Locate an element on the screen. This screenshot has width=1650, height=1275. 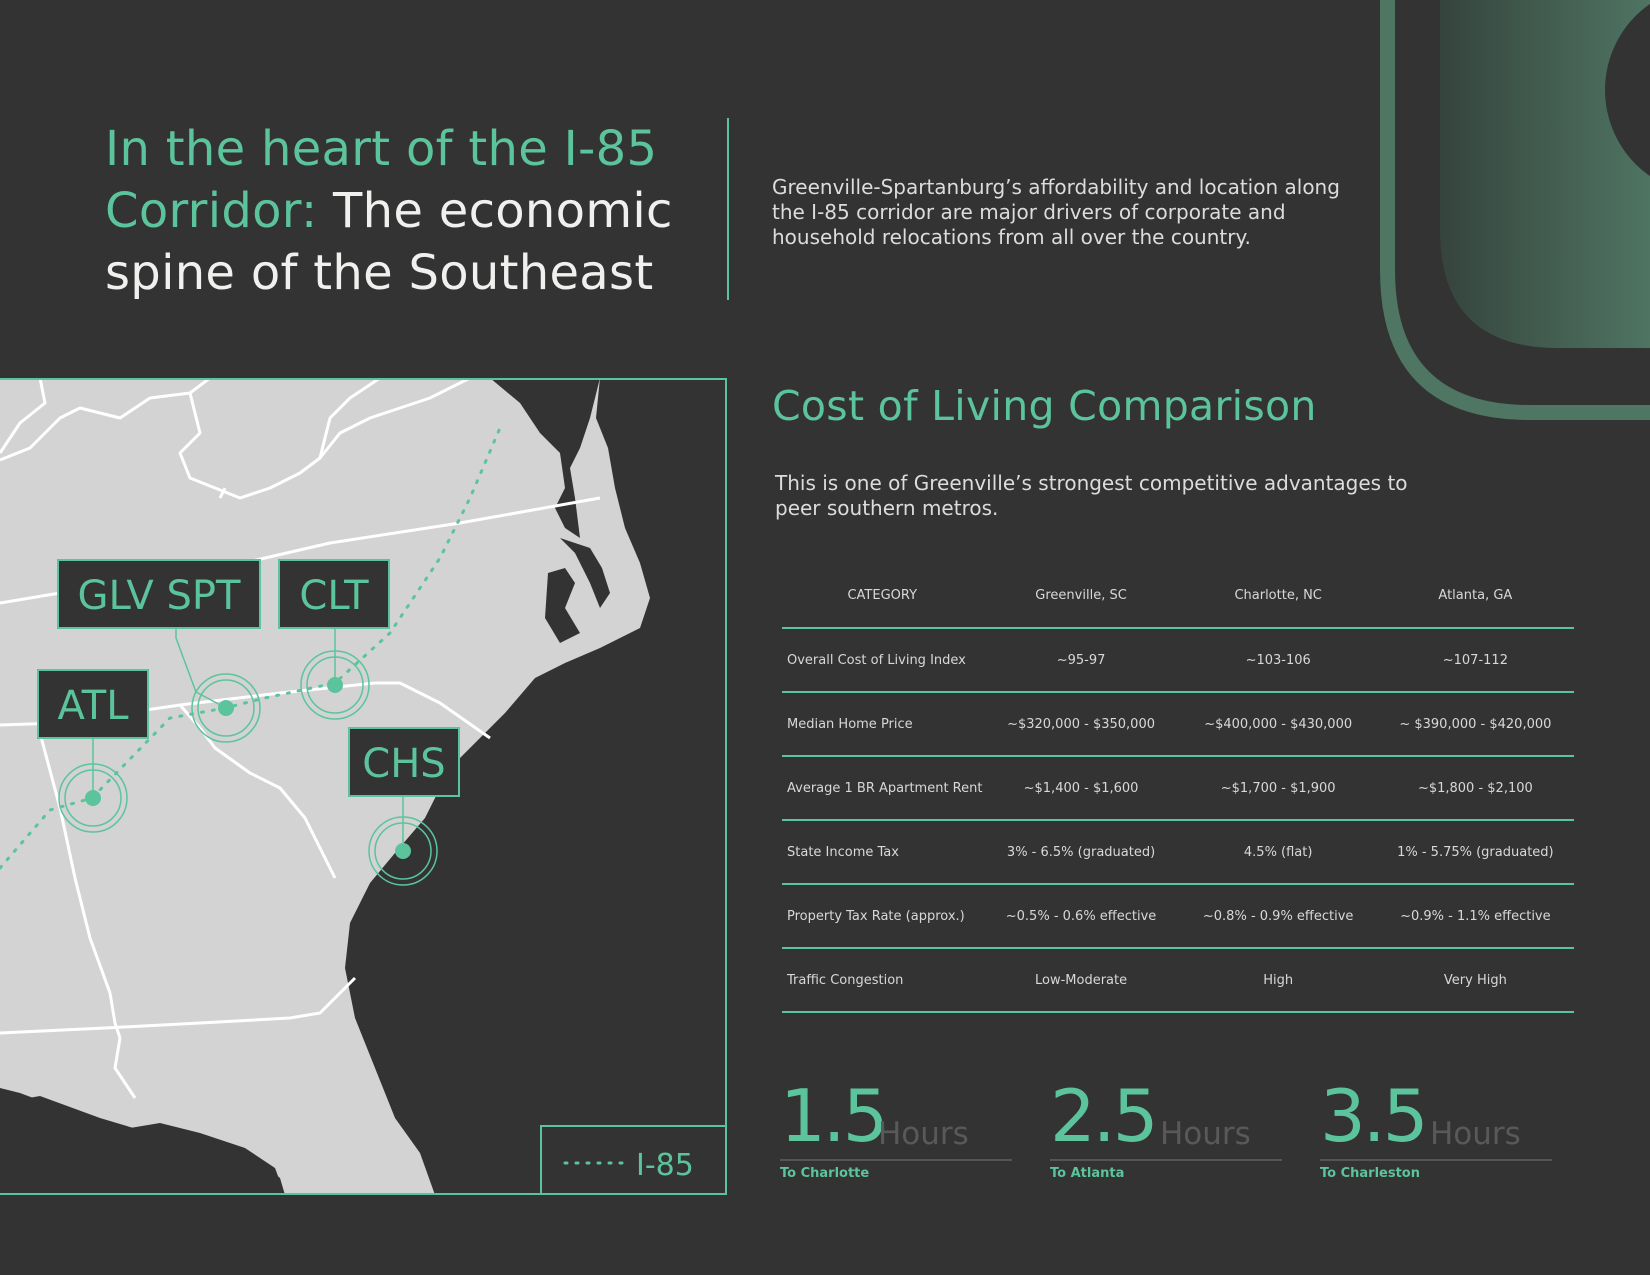
cell-charlotte: ~103-106 is located at coordinates (1278, 660).